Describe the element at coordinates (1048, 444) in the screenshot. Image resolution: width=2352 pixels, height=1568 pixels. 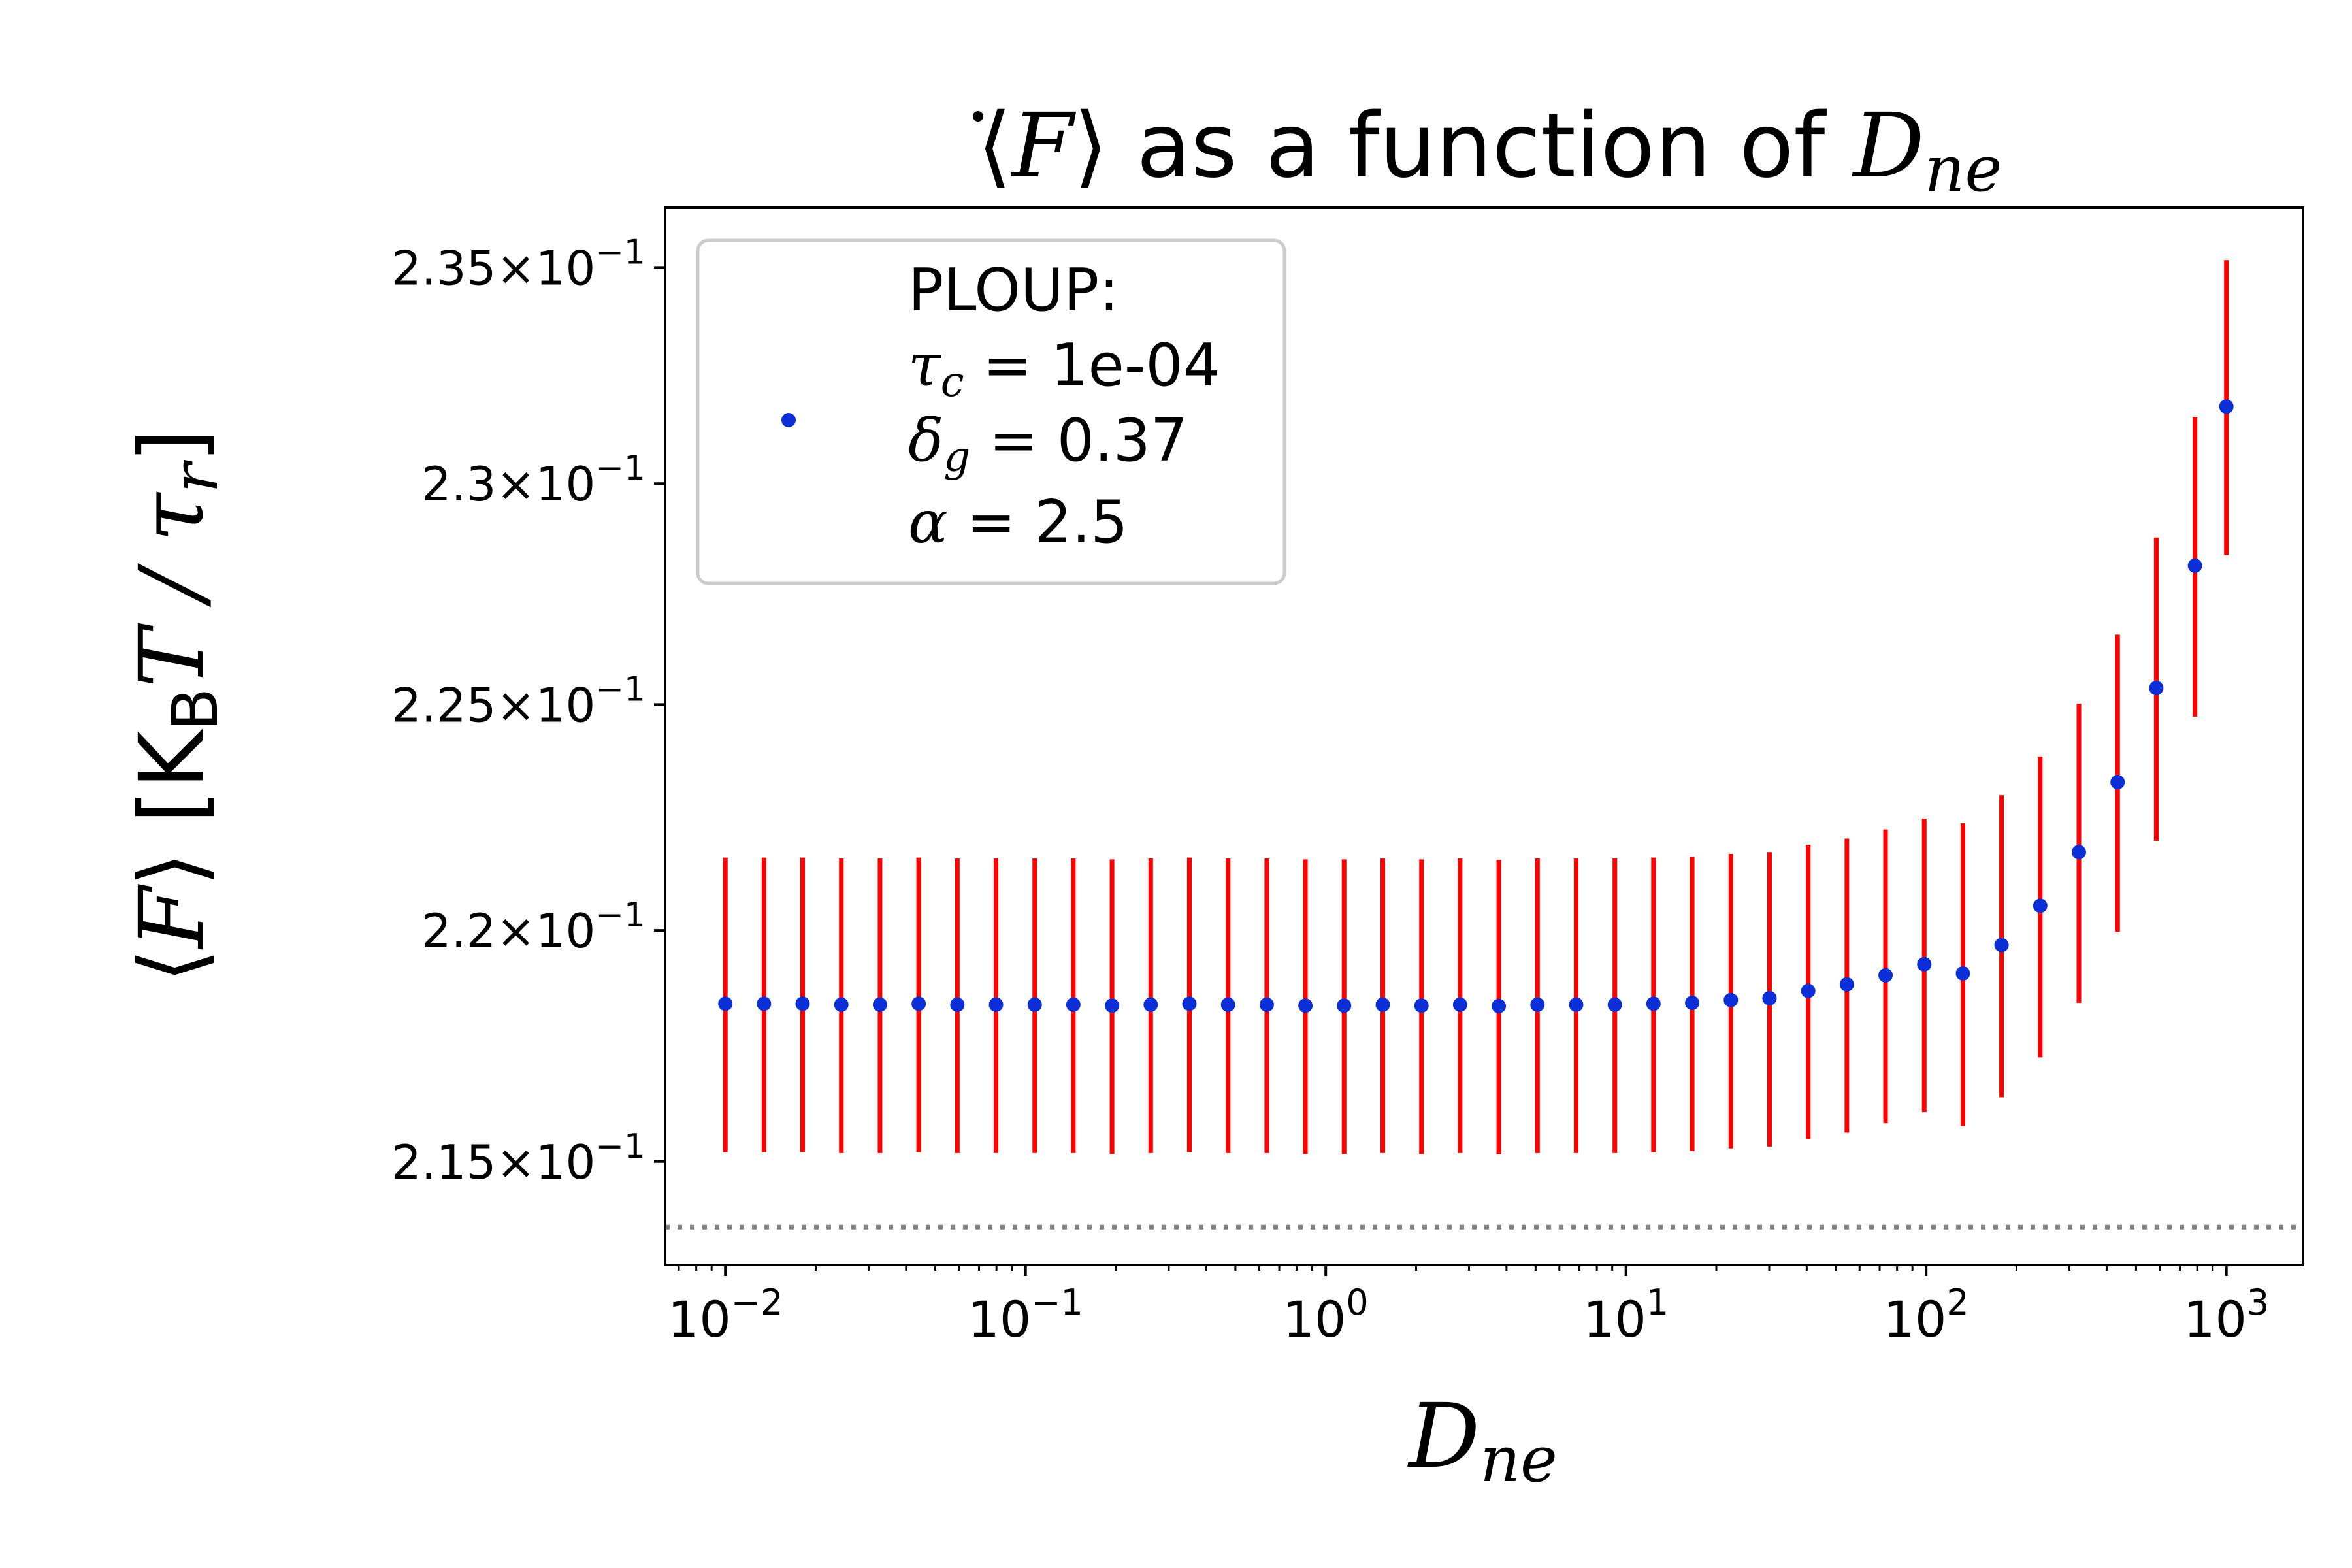
I see `legend-line-3: δg = 0.37` at that location.